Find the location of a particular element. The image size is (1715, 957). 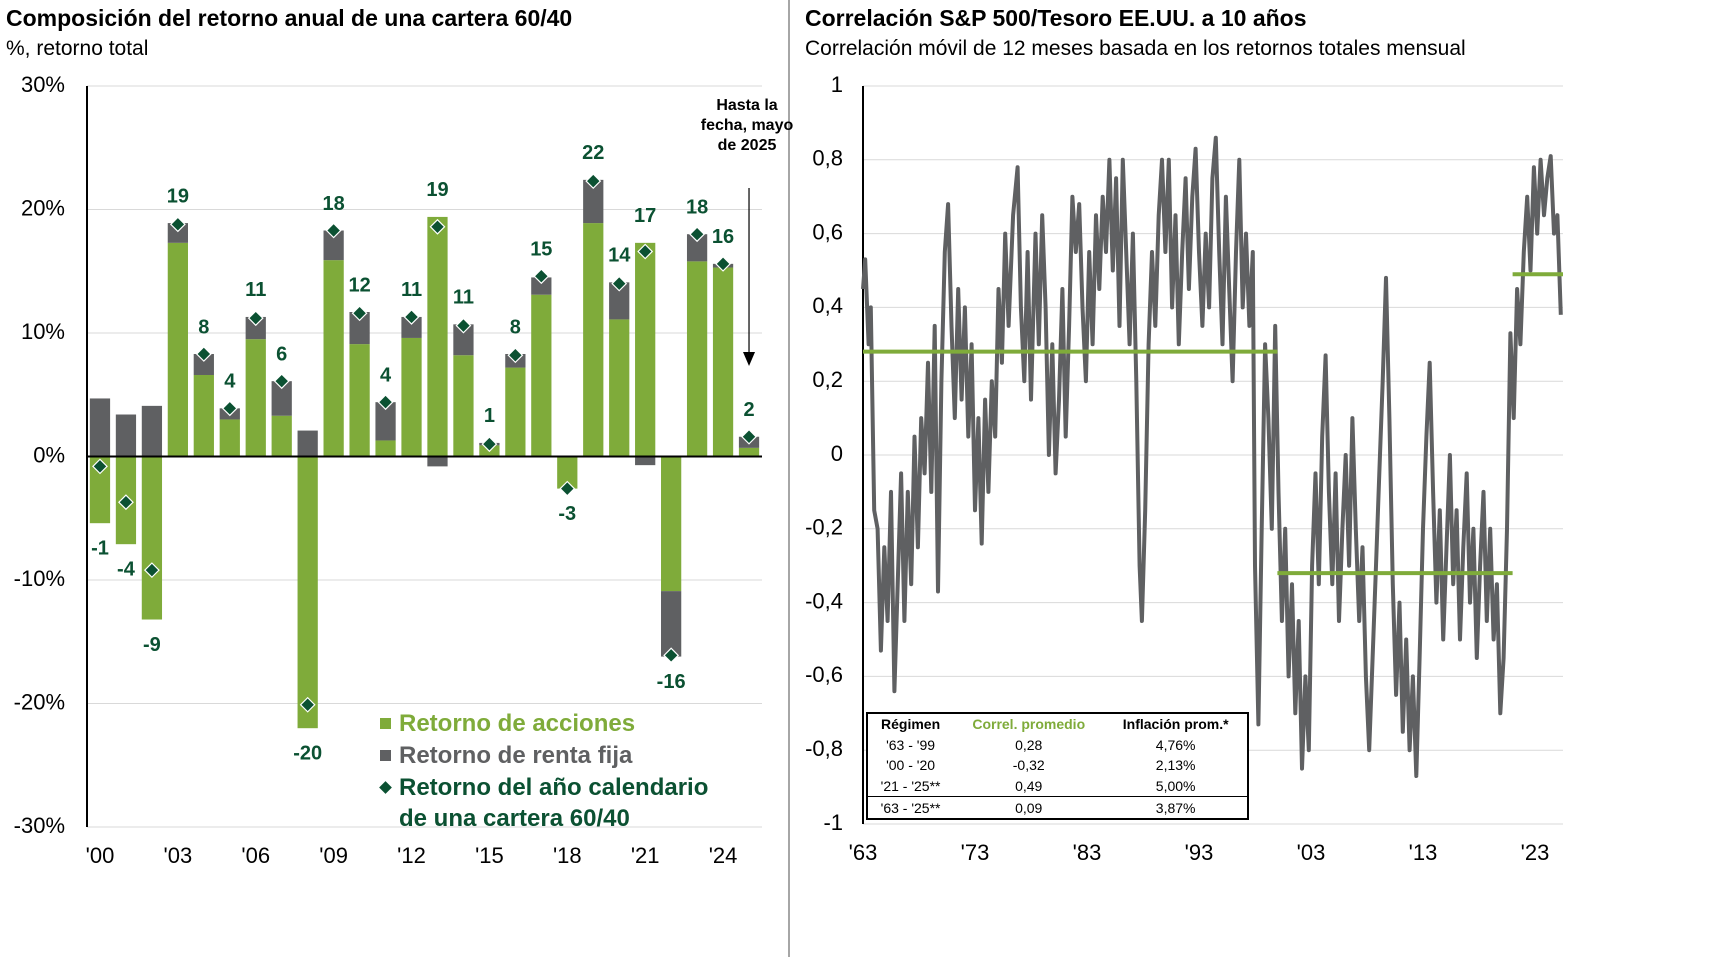

y-tick-label: 0 is located at coordinates (837, 453).